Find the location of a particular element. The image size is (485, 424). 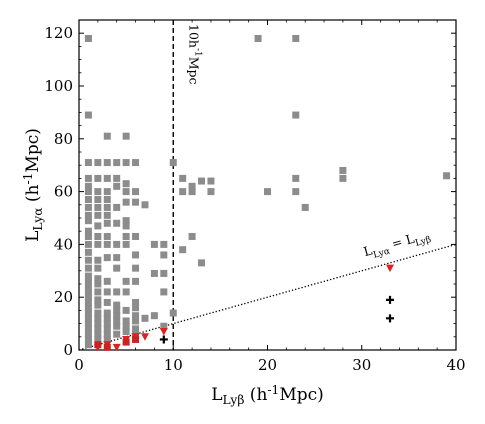

y-tick-label: 20 is located at coordinates (63, 297).